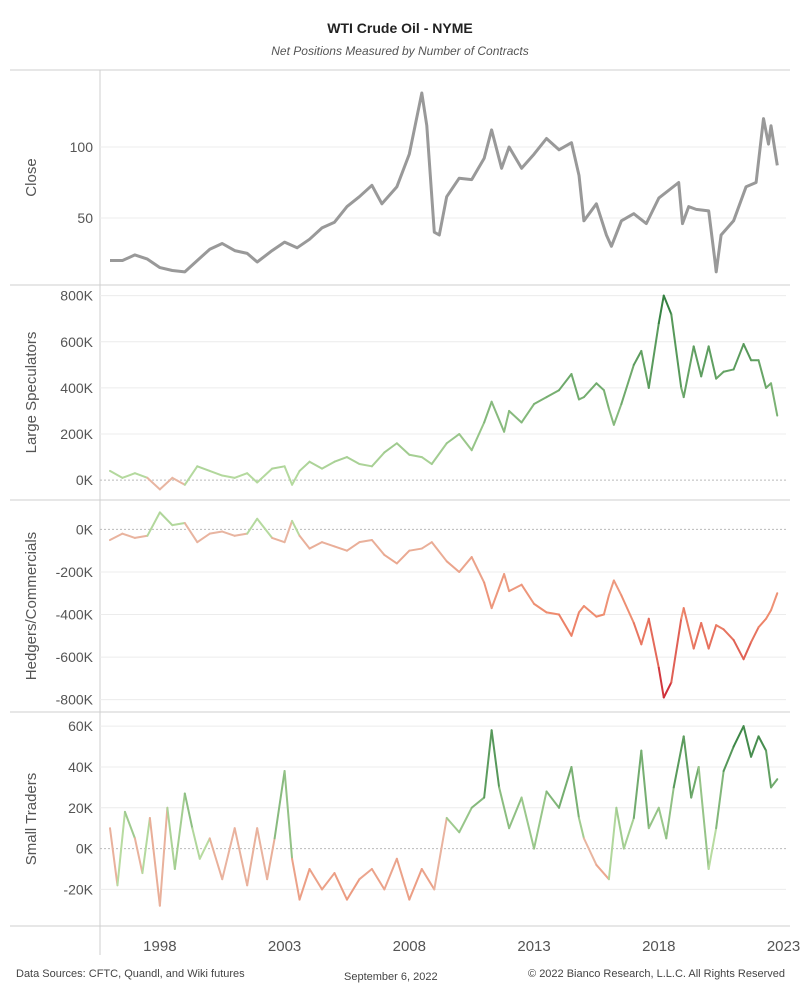 This screenshot has width=800, height=1000. I want to click on y-tick-label: 20K, so click(81, 808).